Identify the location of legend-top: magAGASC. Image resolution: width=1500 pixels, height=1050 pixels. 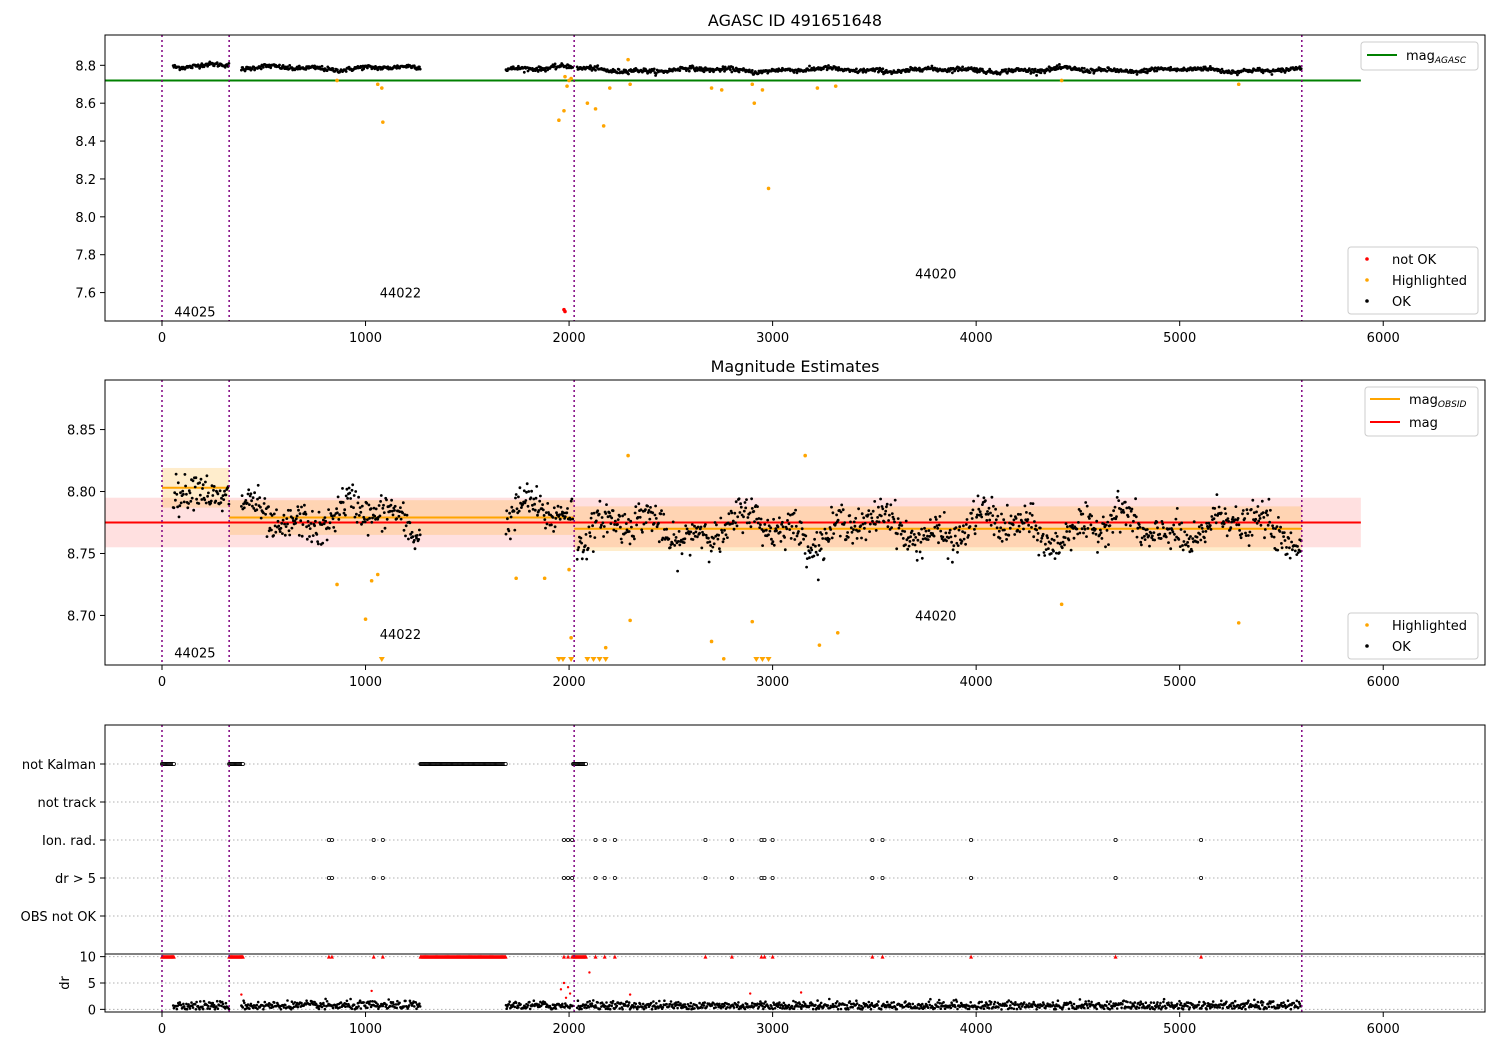
(1419, 56).